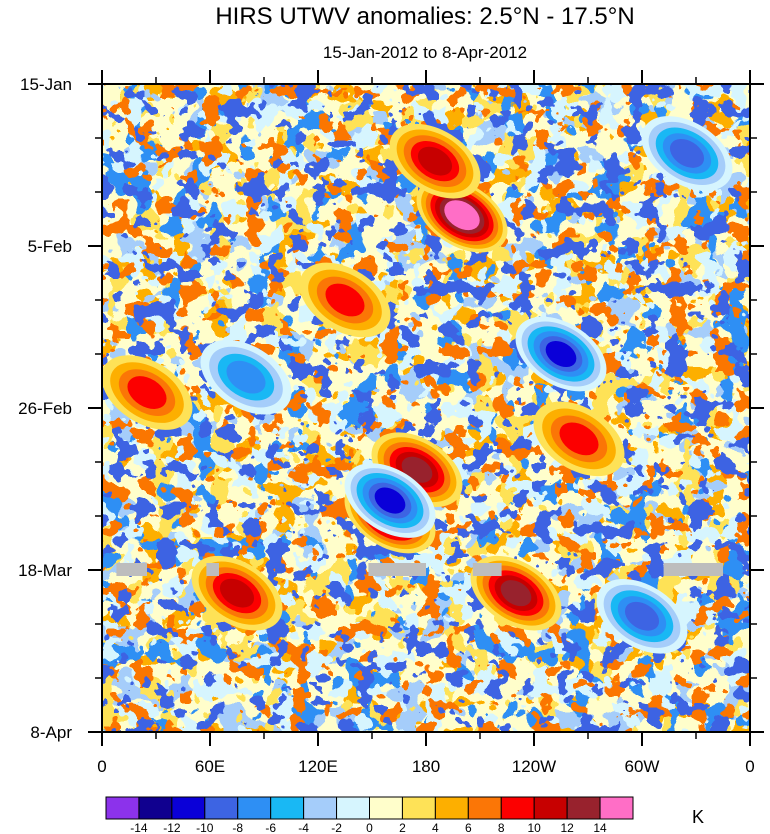 This screenshot has width=770, height=834. What do you see at coordinates (600, 827) in the screenshot?
I see `colorbar-tick-label: 14` at bounding box center [600, 827].